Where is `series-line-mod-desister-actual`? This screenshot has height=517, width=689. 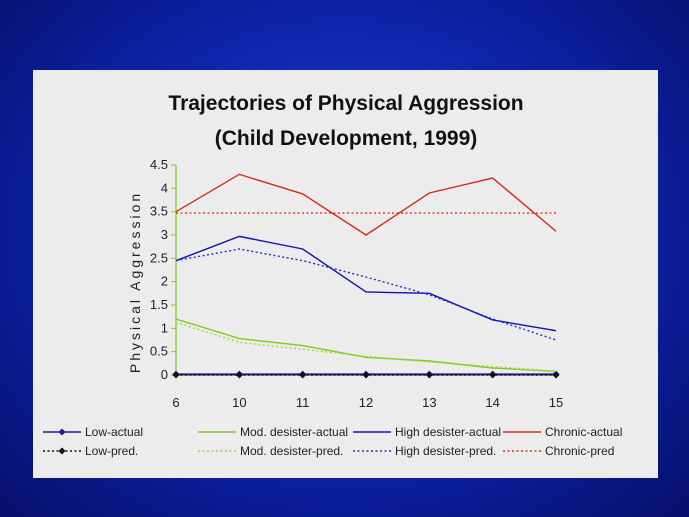 series-line-mod-desister-actual is located at coordinates (366, 345).